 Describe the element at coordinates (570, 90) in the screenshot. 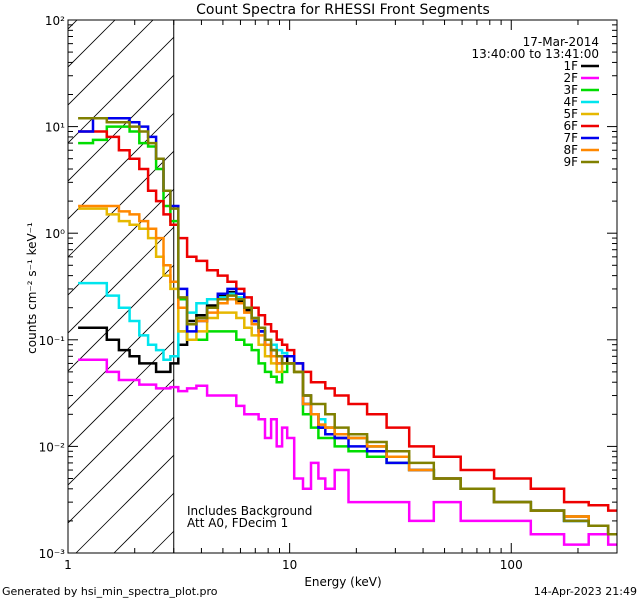

I see `legend-label-3F: 3F` at that location.